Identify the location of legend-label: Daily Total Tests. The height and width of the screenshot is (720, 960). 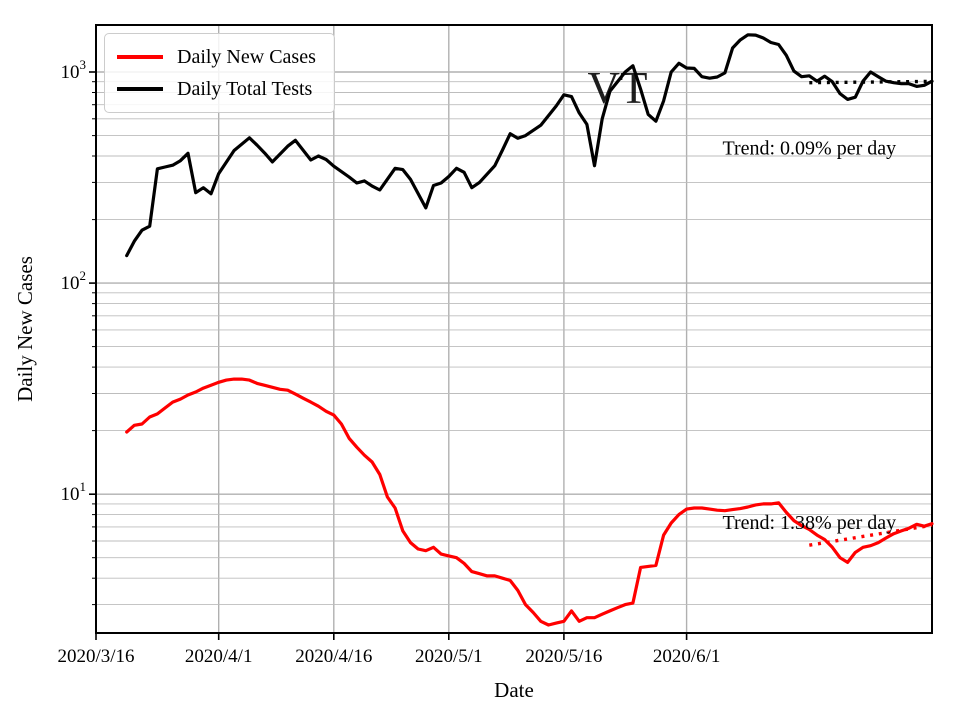
(245, 88).